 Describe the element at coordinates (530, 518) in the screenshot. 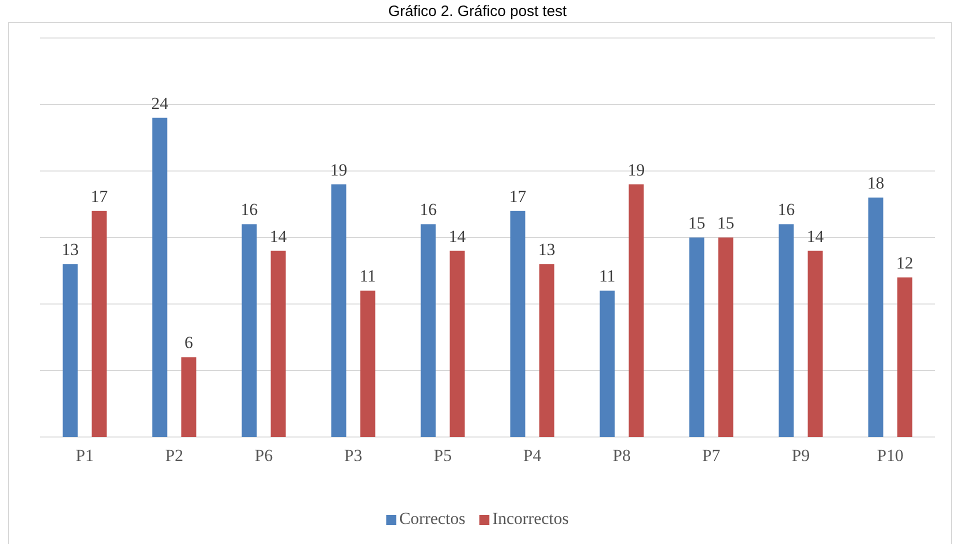

I see `legend-label: Incorrectos` at that location.